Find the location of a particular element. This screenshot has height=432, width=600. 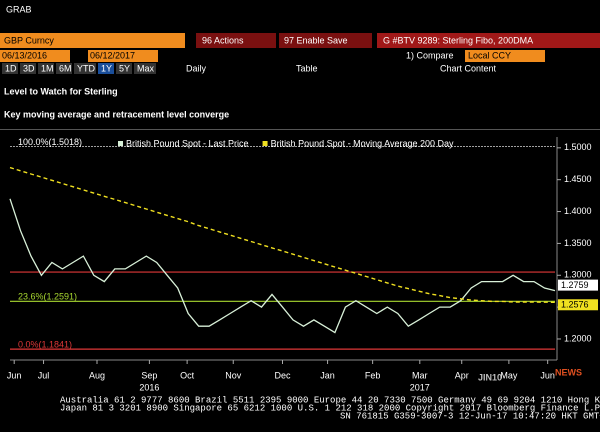

x-tick-label: Dec is located at coordinates (282, 375).